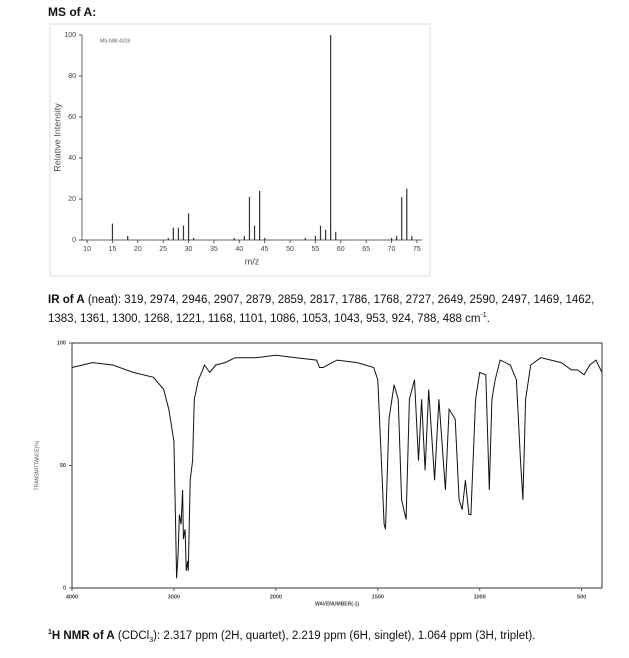  Describe the element at coordinates (265, 249) in the screenshot. I see `x-tick-label: 45` at that location.